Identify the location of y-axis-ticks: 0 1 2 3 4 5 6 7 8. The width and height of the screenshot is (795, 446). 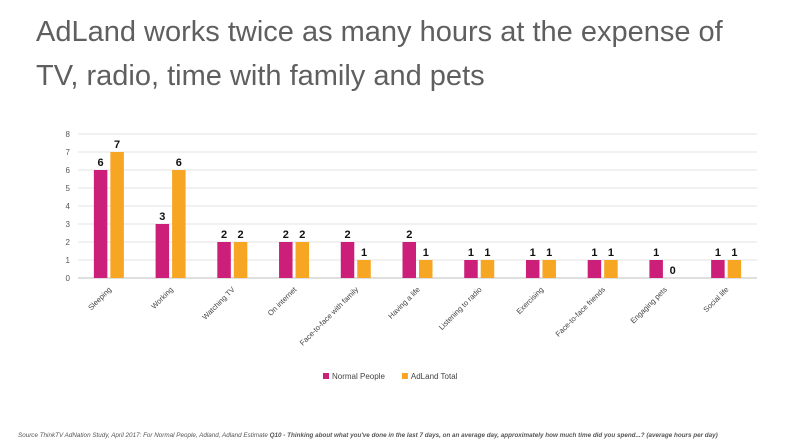
(68, 206).